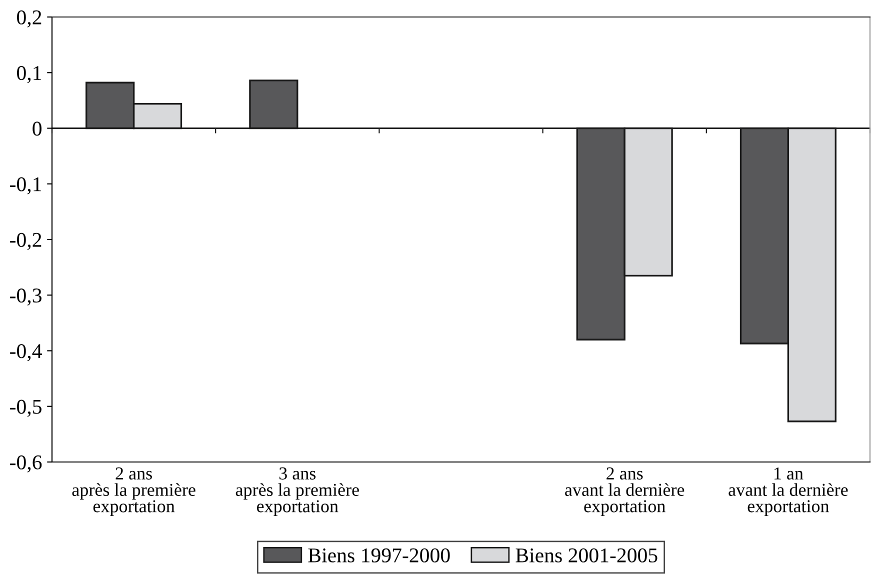 This screenshot has width=877, height=576. What do you see at coordinates (624, 491) in the screenshot?
I see `x-tick-label: 2 ans avant la dernière exportation` at bounding box center [624, 491].